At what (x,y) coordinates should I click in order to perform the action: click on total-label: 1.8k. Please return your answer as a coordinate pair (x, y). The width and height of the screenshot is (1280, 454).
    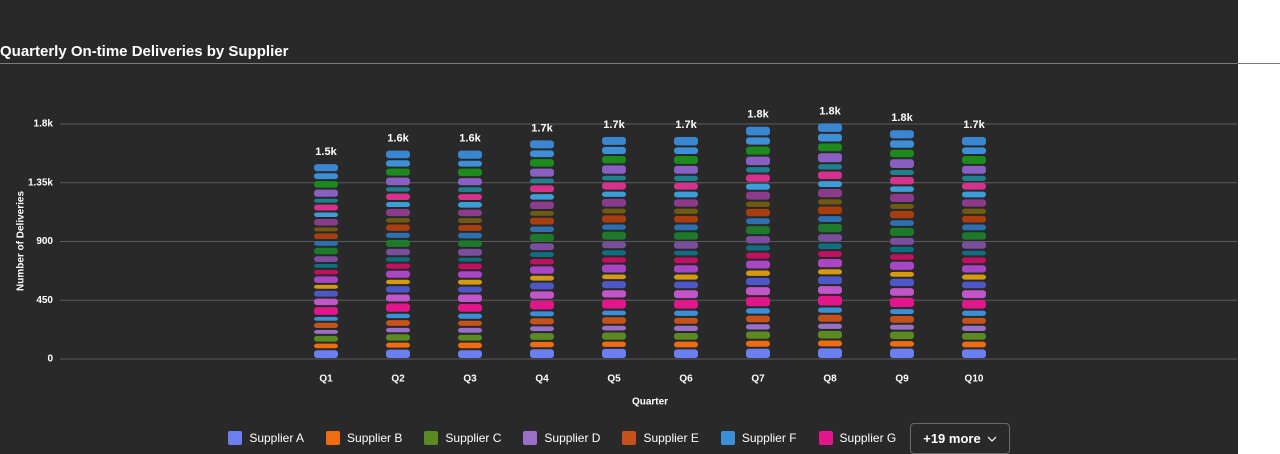
    Looking at the image, I should click on (830, 111).